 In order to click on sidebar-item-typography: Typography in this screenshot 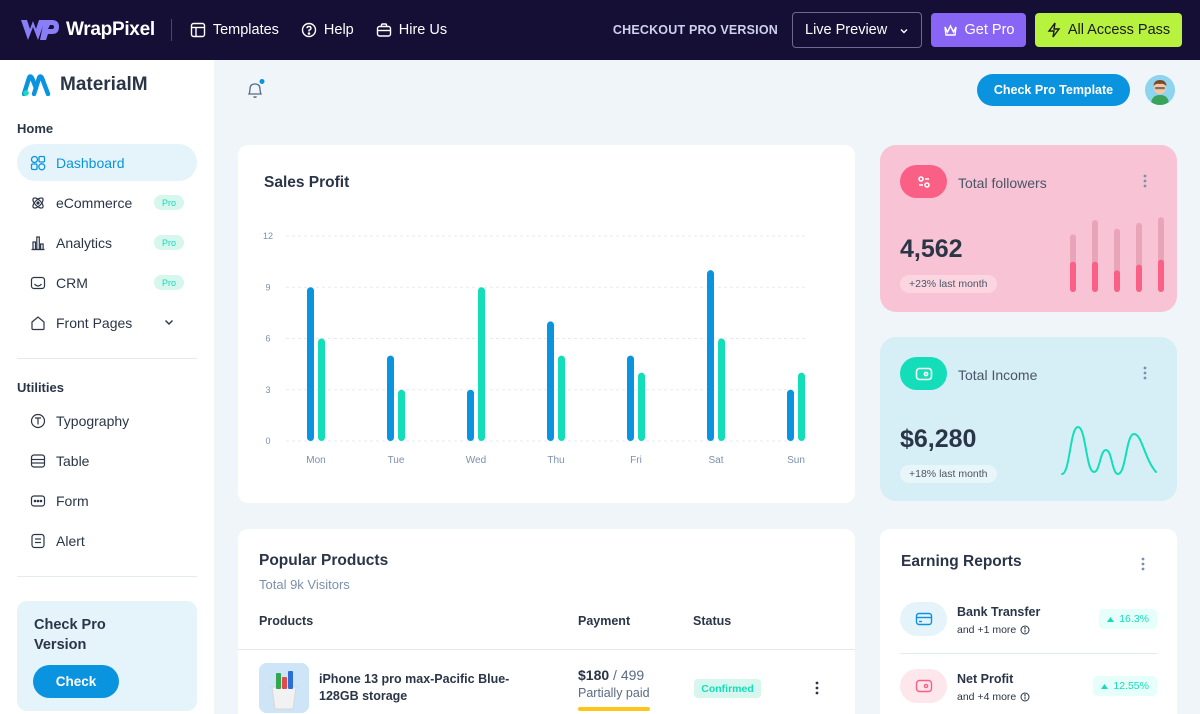, I will do `click(107, 420)`.